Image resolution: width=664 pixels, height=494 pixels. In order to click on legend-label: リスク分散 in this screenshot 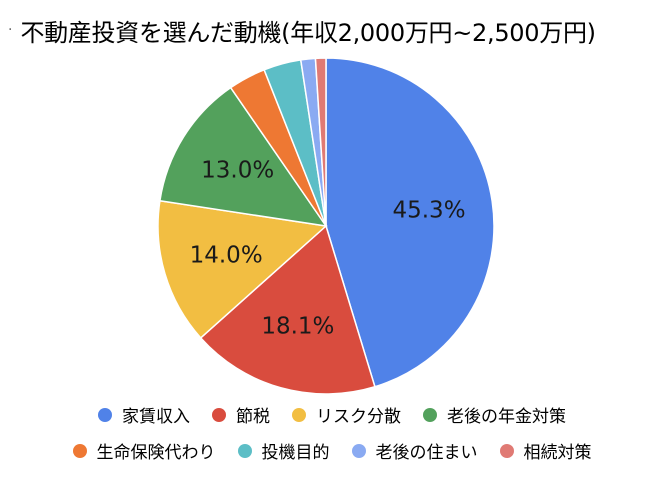, I will do `click(358, 417)`.